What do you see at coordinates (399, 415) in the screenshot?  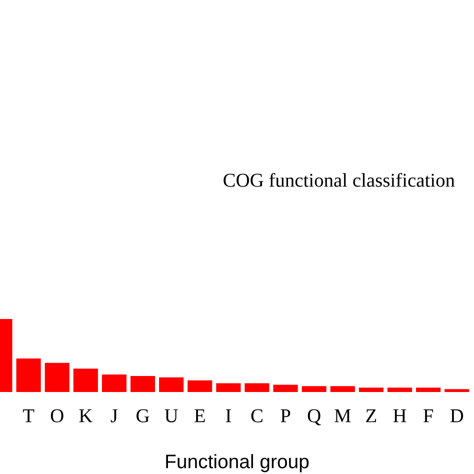 I see `x-tick-label: H` at bounding box center [399, 415].